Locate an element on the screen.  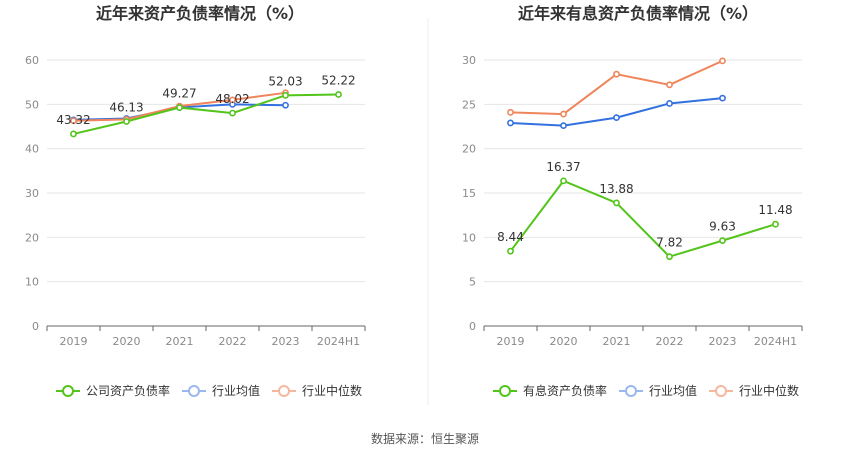
data-label: 11.48 is located at coordinates (775, 210).